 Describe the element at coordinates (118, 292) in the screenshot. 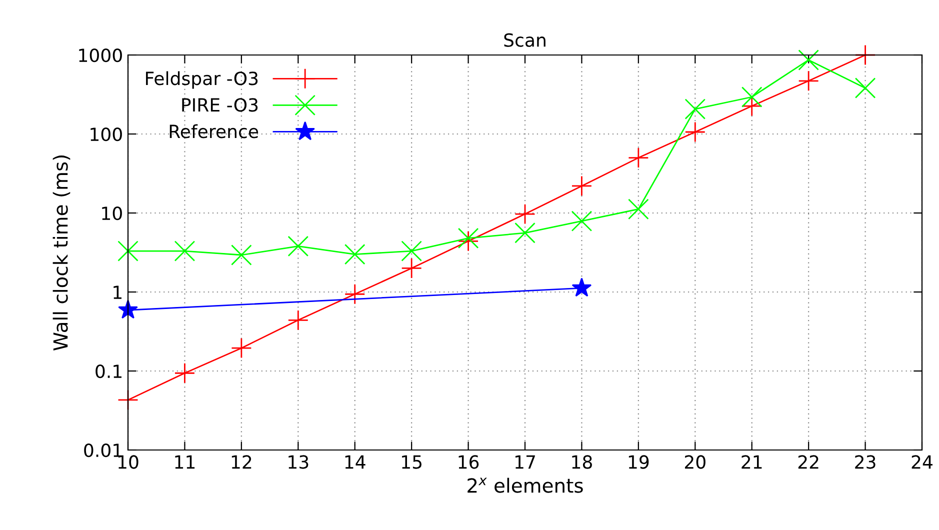

I see `y-tick-label: 1` at that location.